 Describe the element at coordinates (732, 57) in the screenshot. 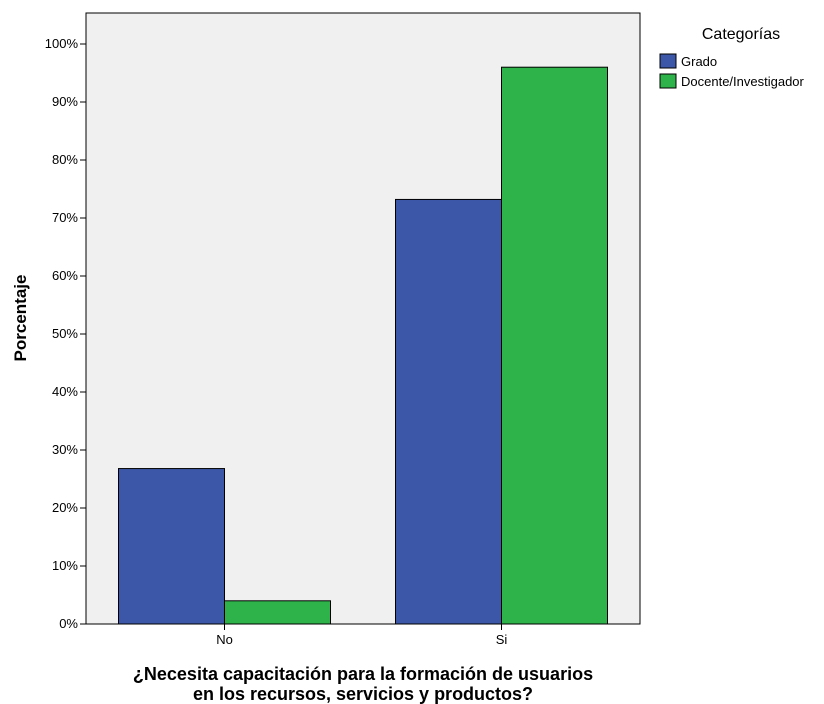

I see `legend: Categorías Grado Docente/Investigador` at that location.